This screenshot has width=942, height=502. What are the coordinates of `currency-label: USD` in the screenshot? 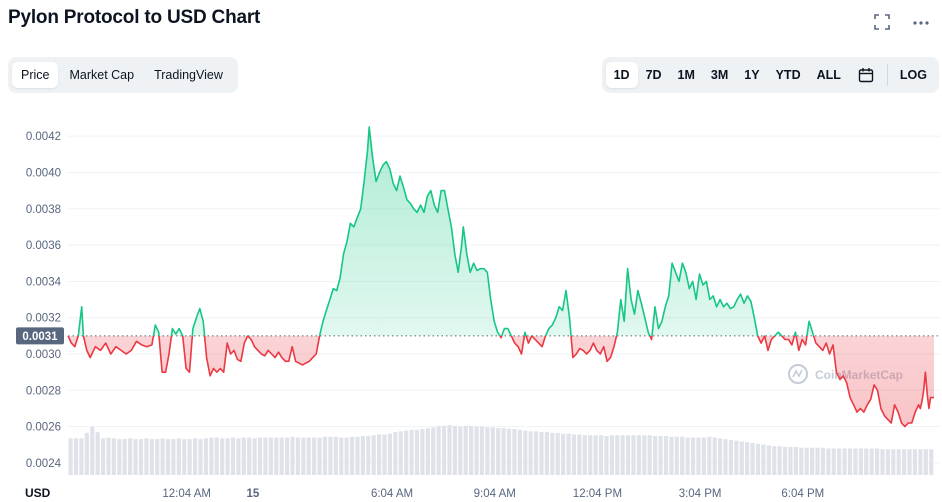 It's located at (38, 493).